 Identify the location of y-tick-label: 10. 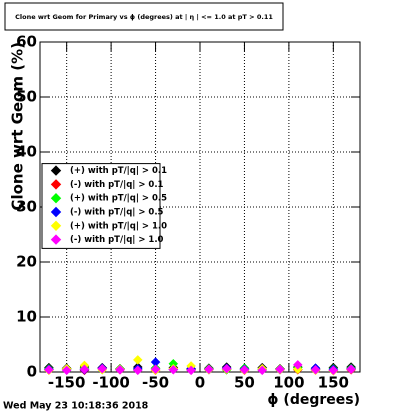
(26, 317).